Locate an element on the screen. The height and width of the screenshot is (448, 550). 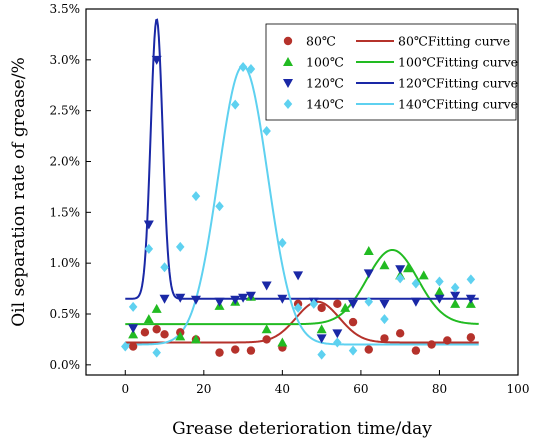
x-tick-label: 40 is located at coordinates (282, 389).